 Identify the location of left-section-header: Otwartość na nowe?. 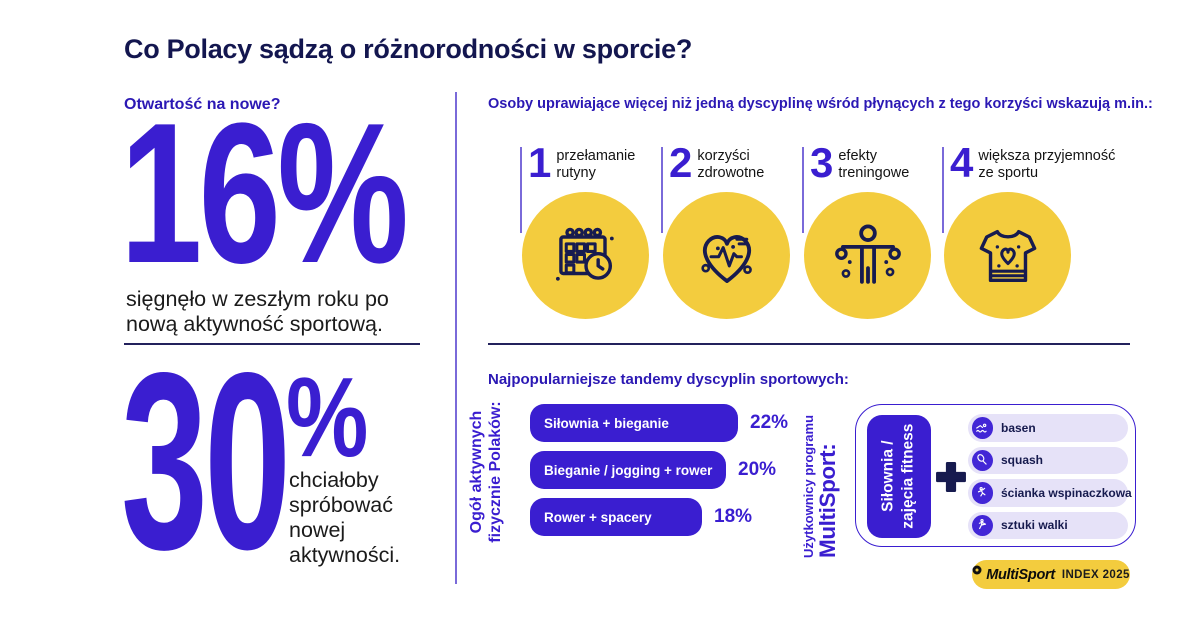
(202, 104).